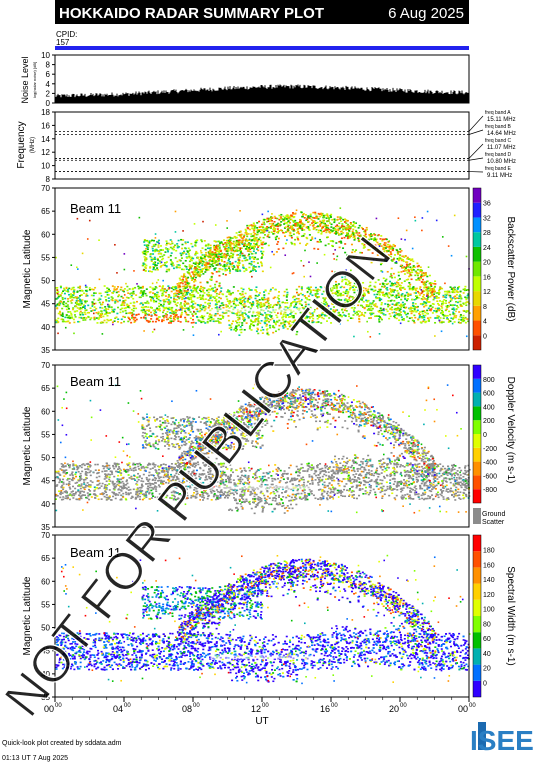 The height and width of the screenshot is (763, 536). I want to click on frequency-band-name: freq band C, so click(498, 141).